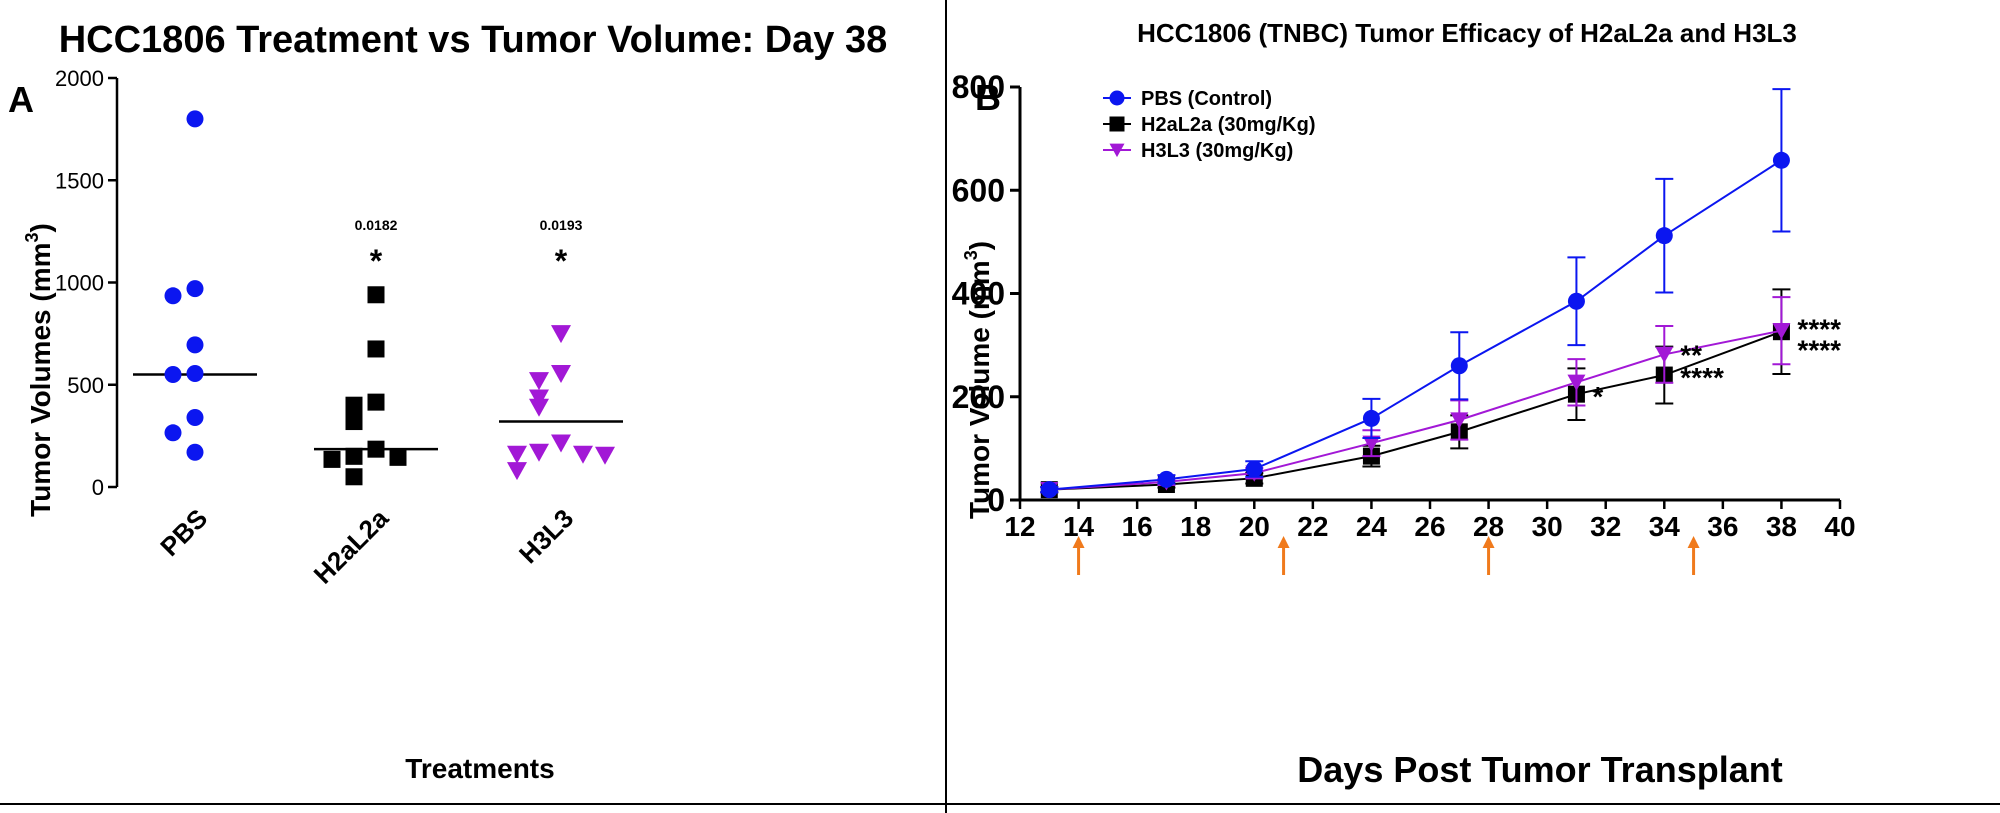 The width and height of the screenshot is (2000, 813). What do you see at coordinates (473, 804) in the screenshot?
I see `panel-a-bottom-border` at bounding box center [473, 804].